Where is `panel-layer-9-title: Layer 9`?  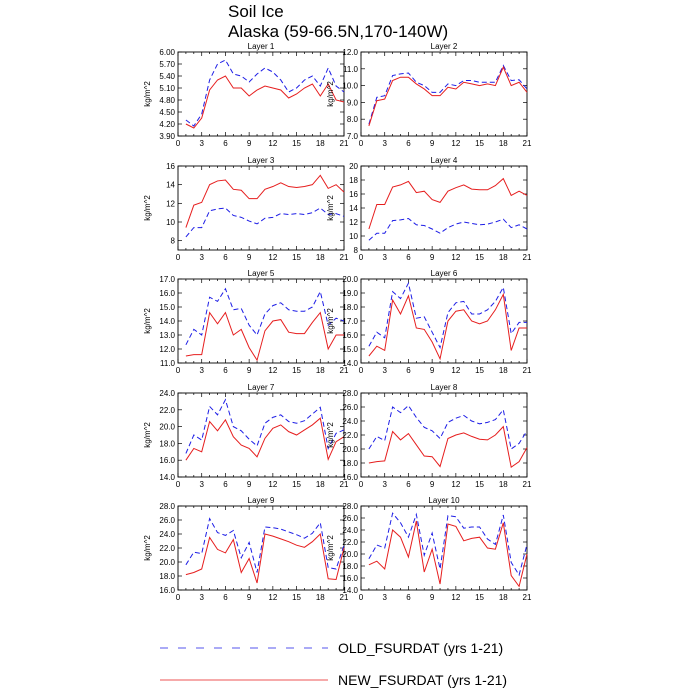 panel-layer-9-title: Layer 9 is located at coordinates (261, 500).